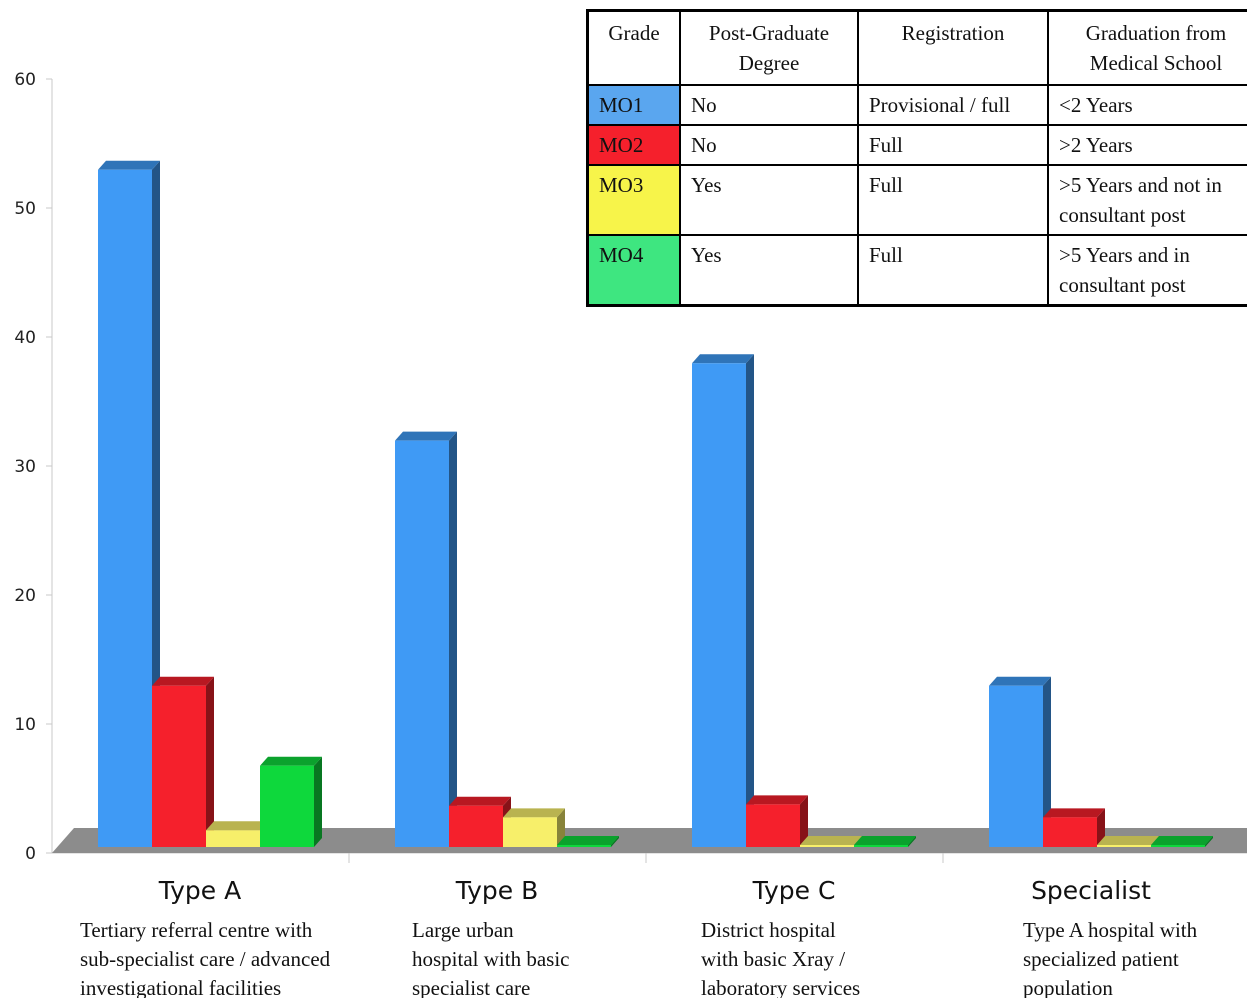  I want to click on bar-mo4-type-b, so click(588, 841).